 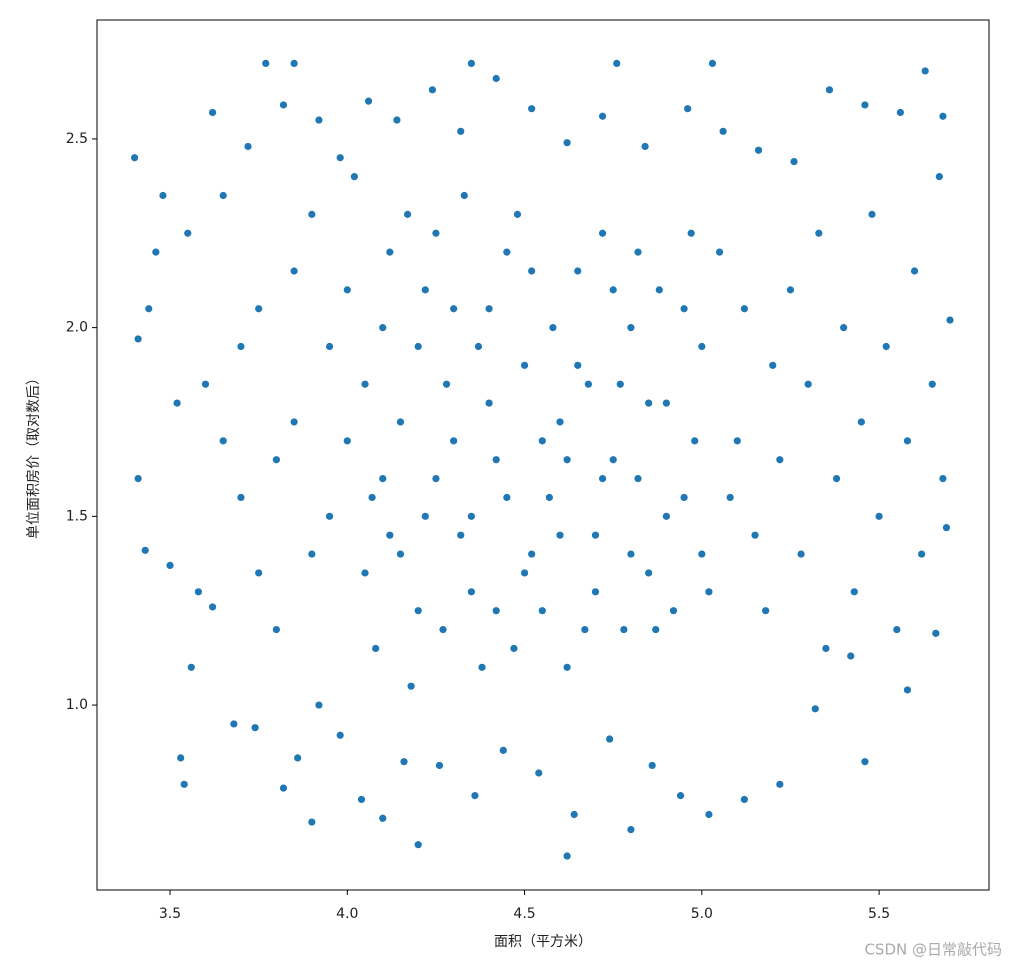 What do you see at coordinates (543, 942) in the screenshot?
I see `x-axis-label: 面积（平方米）` at bounding box center [543, 942].